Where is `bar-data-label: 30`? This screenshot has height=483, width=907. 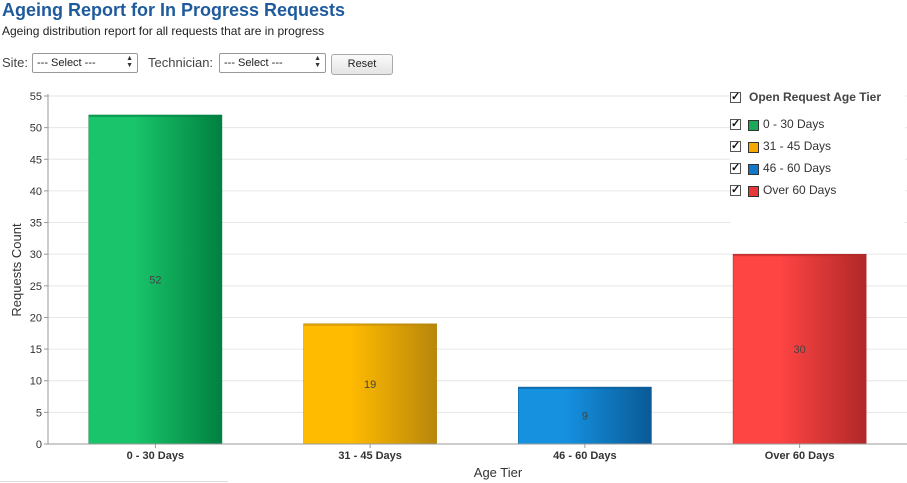 bar-data-label: 30 is located at coordinates (800, 350).